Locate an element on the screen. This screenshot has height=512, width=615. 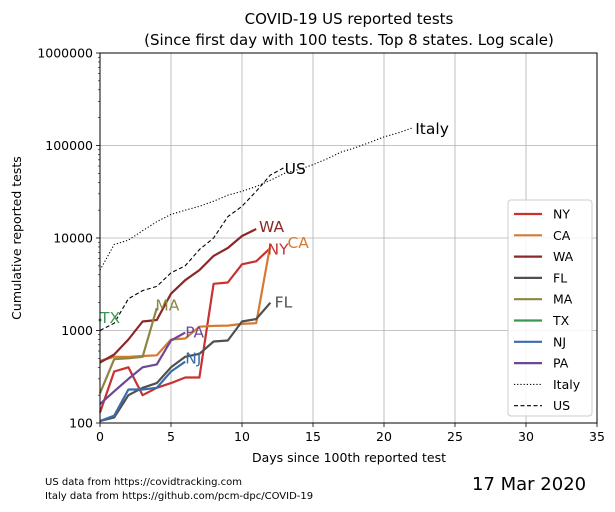
x-tick-label: 35 is located at coordinates (597, 436).